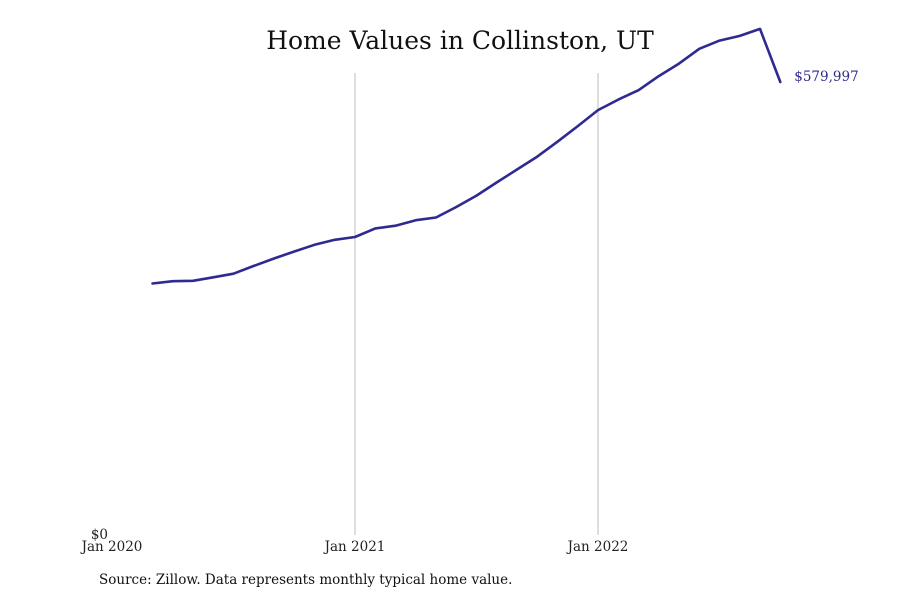 Image resolution: width=900 pixels, height=600 pixels. I want to click on axis-ticks: Jan 2020 Jan 2021 Jan 2022 $0, so click(354, 541).